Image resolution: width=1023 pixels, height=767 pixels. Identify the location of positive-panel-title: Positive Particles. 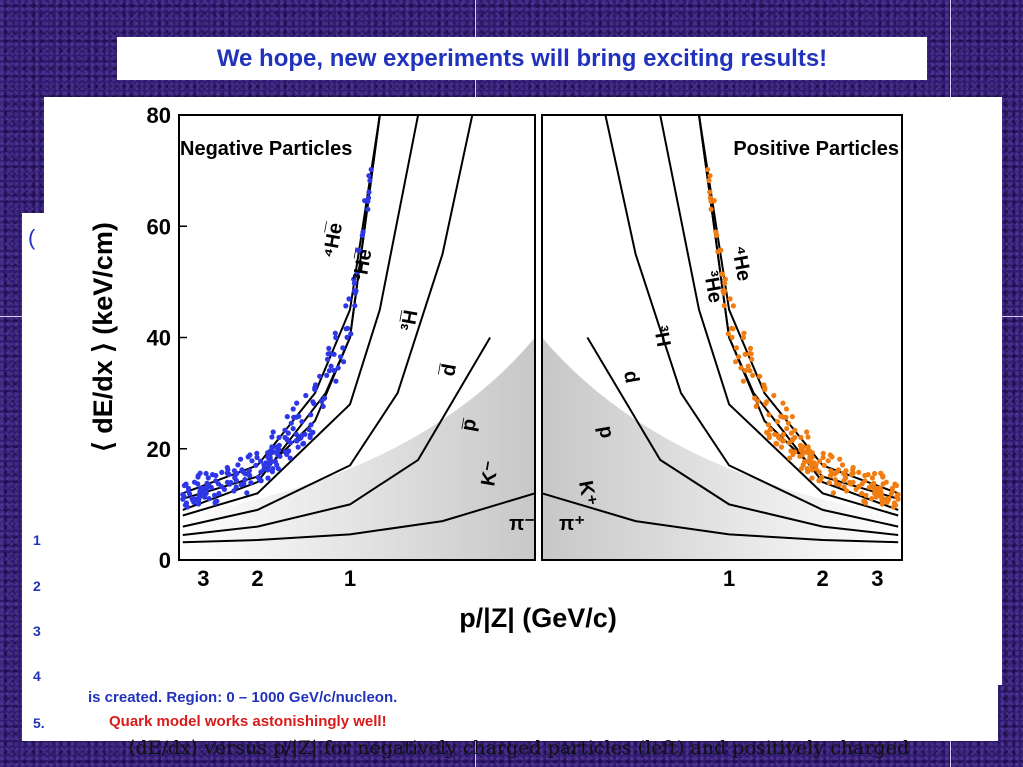
(816, 149).